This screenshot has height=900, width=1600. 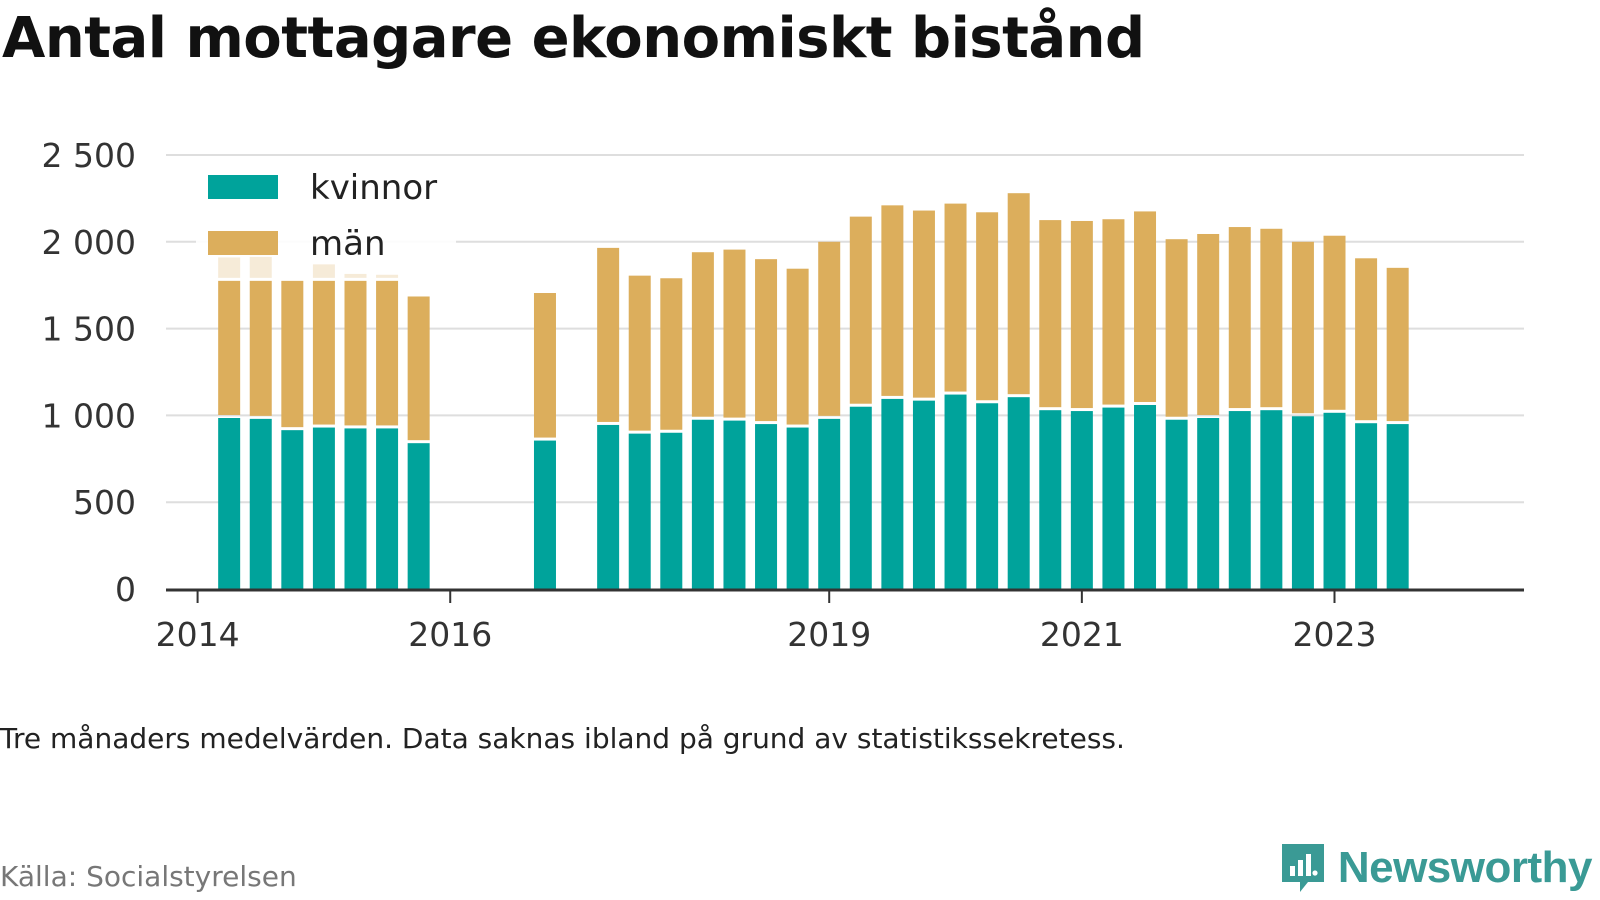 I want to click on legend-label-kvinnor: kvinnor, so click(x=373, y=188).